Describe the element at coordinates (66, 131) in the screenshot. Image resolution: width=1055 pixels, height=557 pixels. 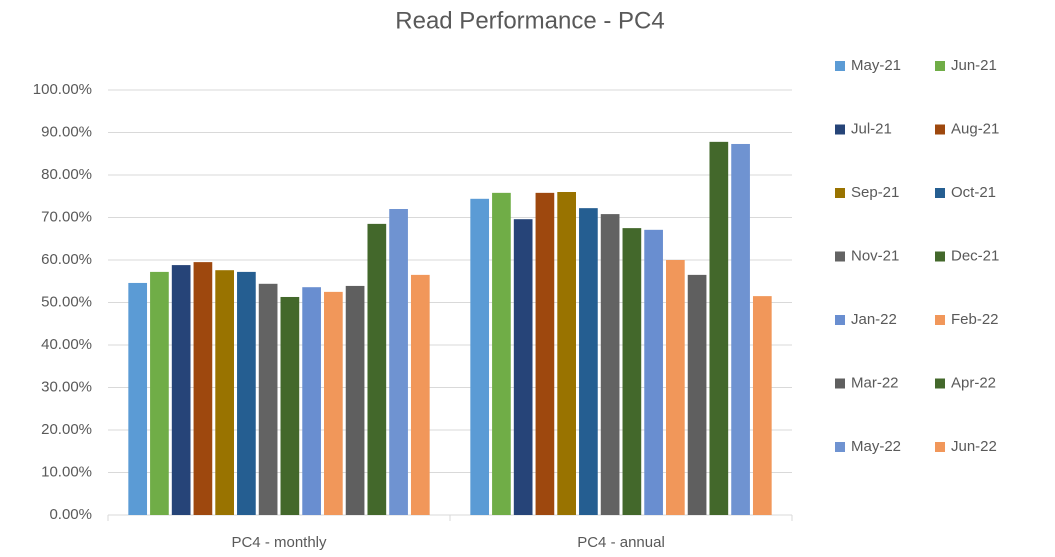
I see `y-tick-label: 90.00%` at that location.